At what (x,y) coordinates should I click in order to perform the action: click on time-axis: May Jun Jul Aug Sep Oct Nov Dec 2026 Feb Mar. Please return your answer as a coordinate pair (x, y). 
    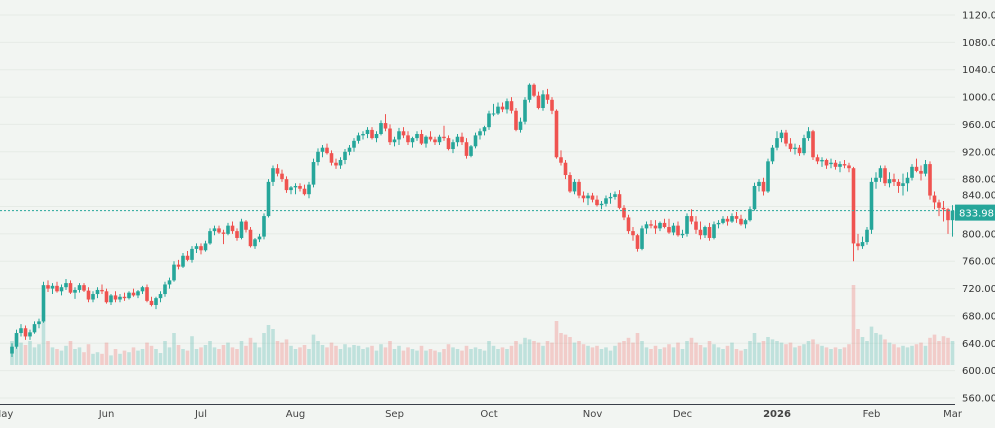
    Looking at the image, I should click on (481, 414).